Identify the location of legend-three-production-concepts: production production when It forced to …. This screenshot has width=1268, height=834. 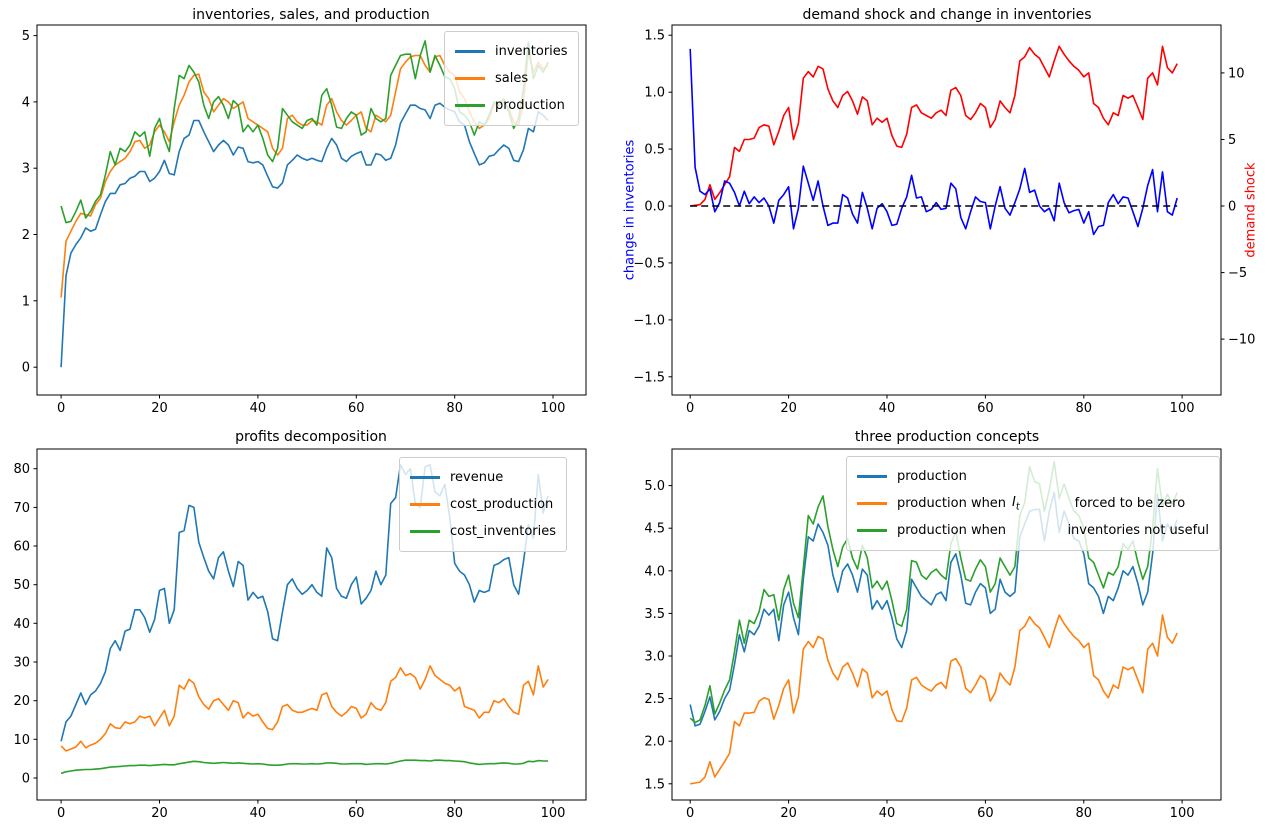
(1033, 503).